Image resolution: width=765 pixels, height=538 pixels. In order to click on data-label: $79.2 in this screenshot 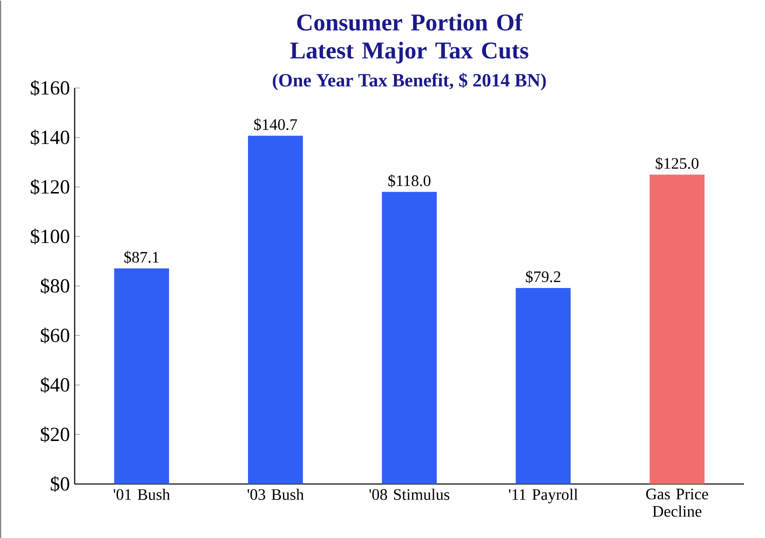, I will do `click(543, 277)`.